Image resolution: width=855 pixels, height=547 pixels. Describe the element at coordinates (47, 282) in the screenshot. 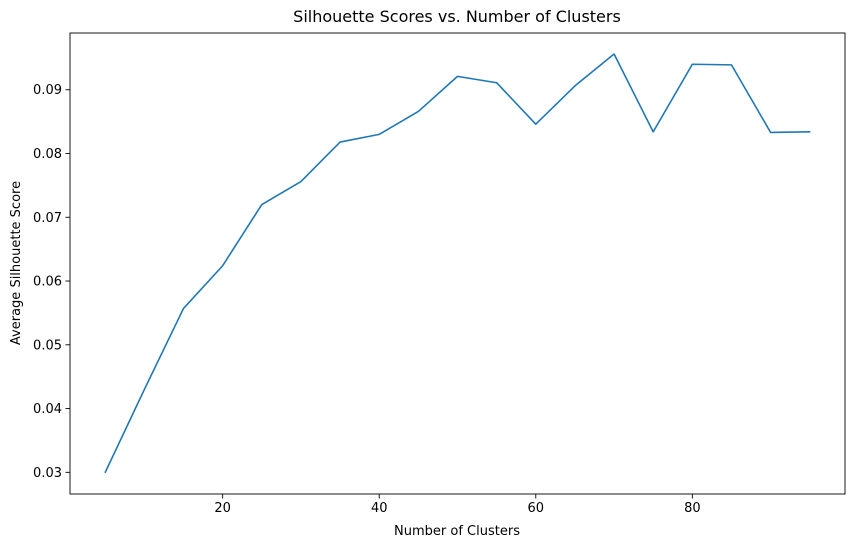

I see `y-tick-label: 0.06` at that location.